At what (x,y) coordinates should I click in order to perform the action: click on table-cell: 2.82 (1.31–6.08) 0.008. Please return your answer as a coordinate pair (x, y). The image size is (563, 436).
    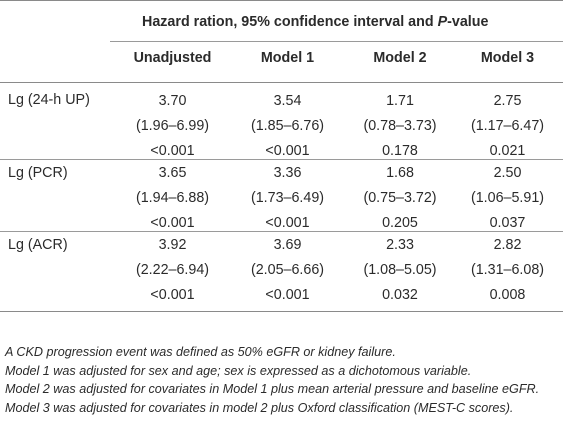
    Looking at the image, I should click on (507, 270).